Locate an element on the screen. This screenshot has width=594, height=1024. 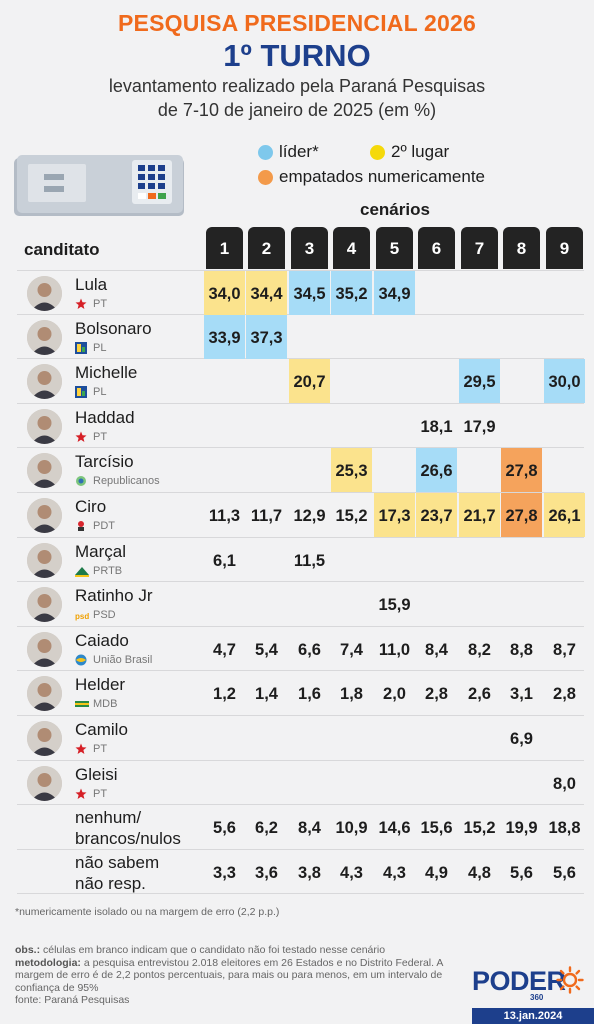
value-cell: 2,8 is located at coordinates (564, 694).